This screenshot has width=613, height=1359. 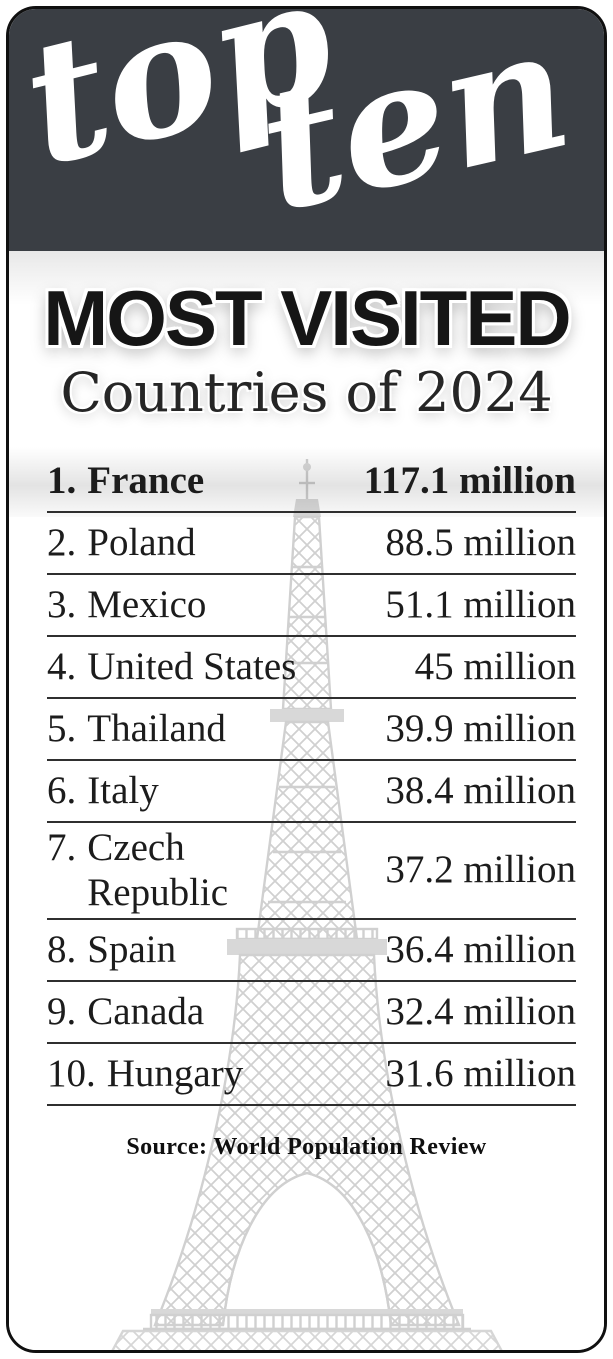 What do you see at coordinates (311, 544) in the screenshot?
I see `table-row: 2. Poland 88.5 million` at bounding box center [311, 544].